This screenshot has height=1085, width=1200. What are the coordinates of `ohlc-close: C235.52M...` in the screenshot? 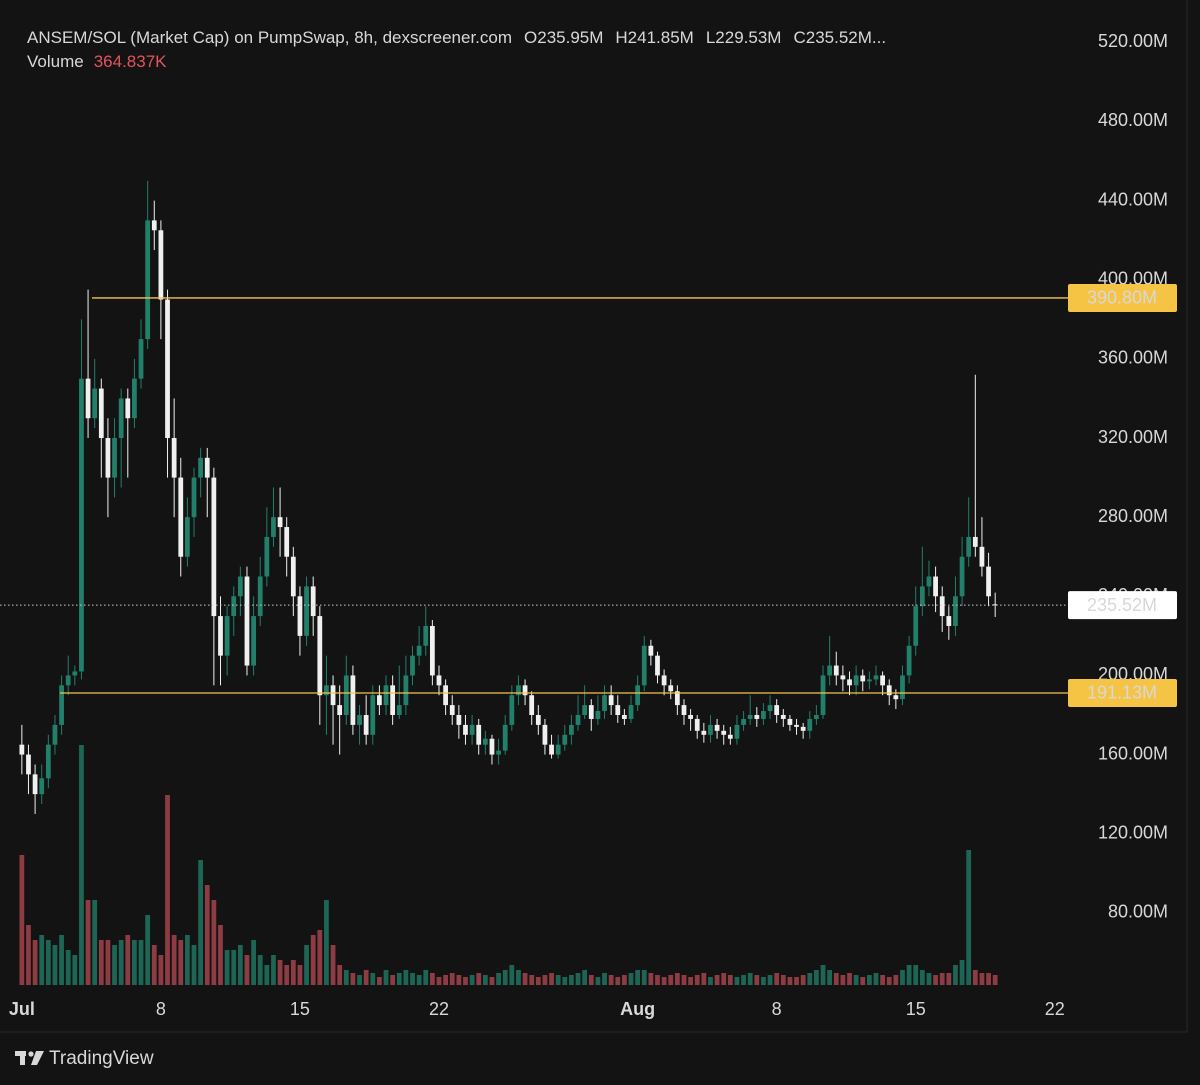 It's located at (839, 37).